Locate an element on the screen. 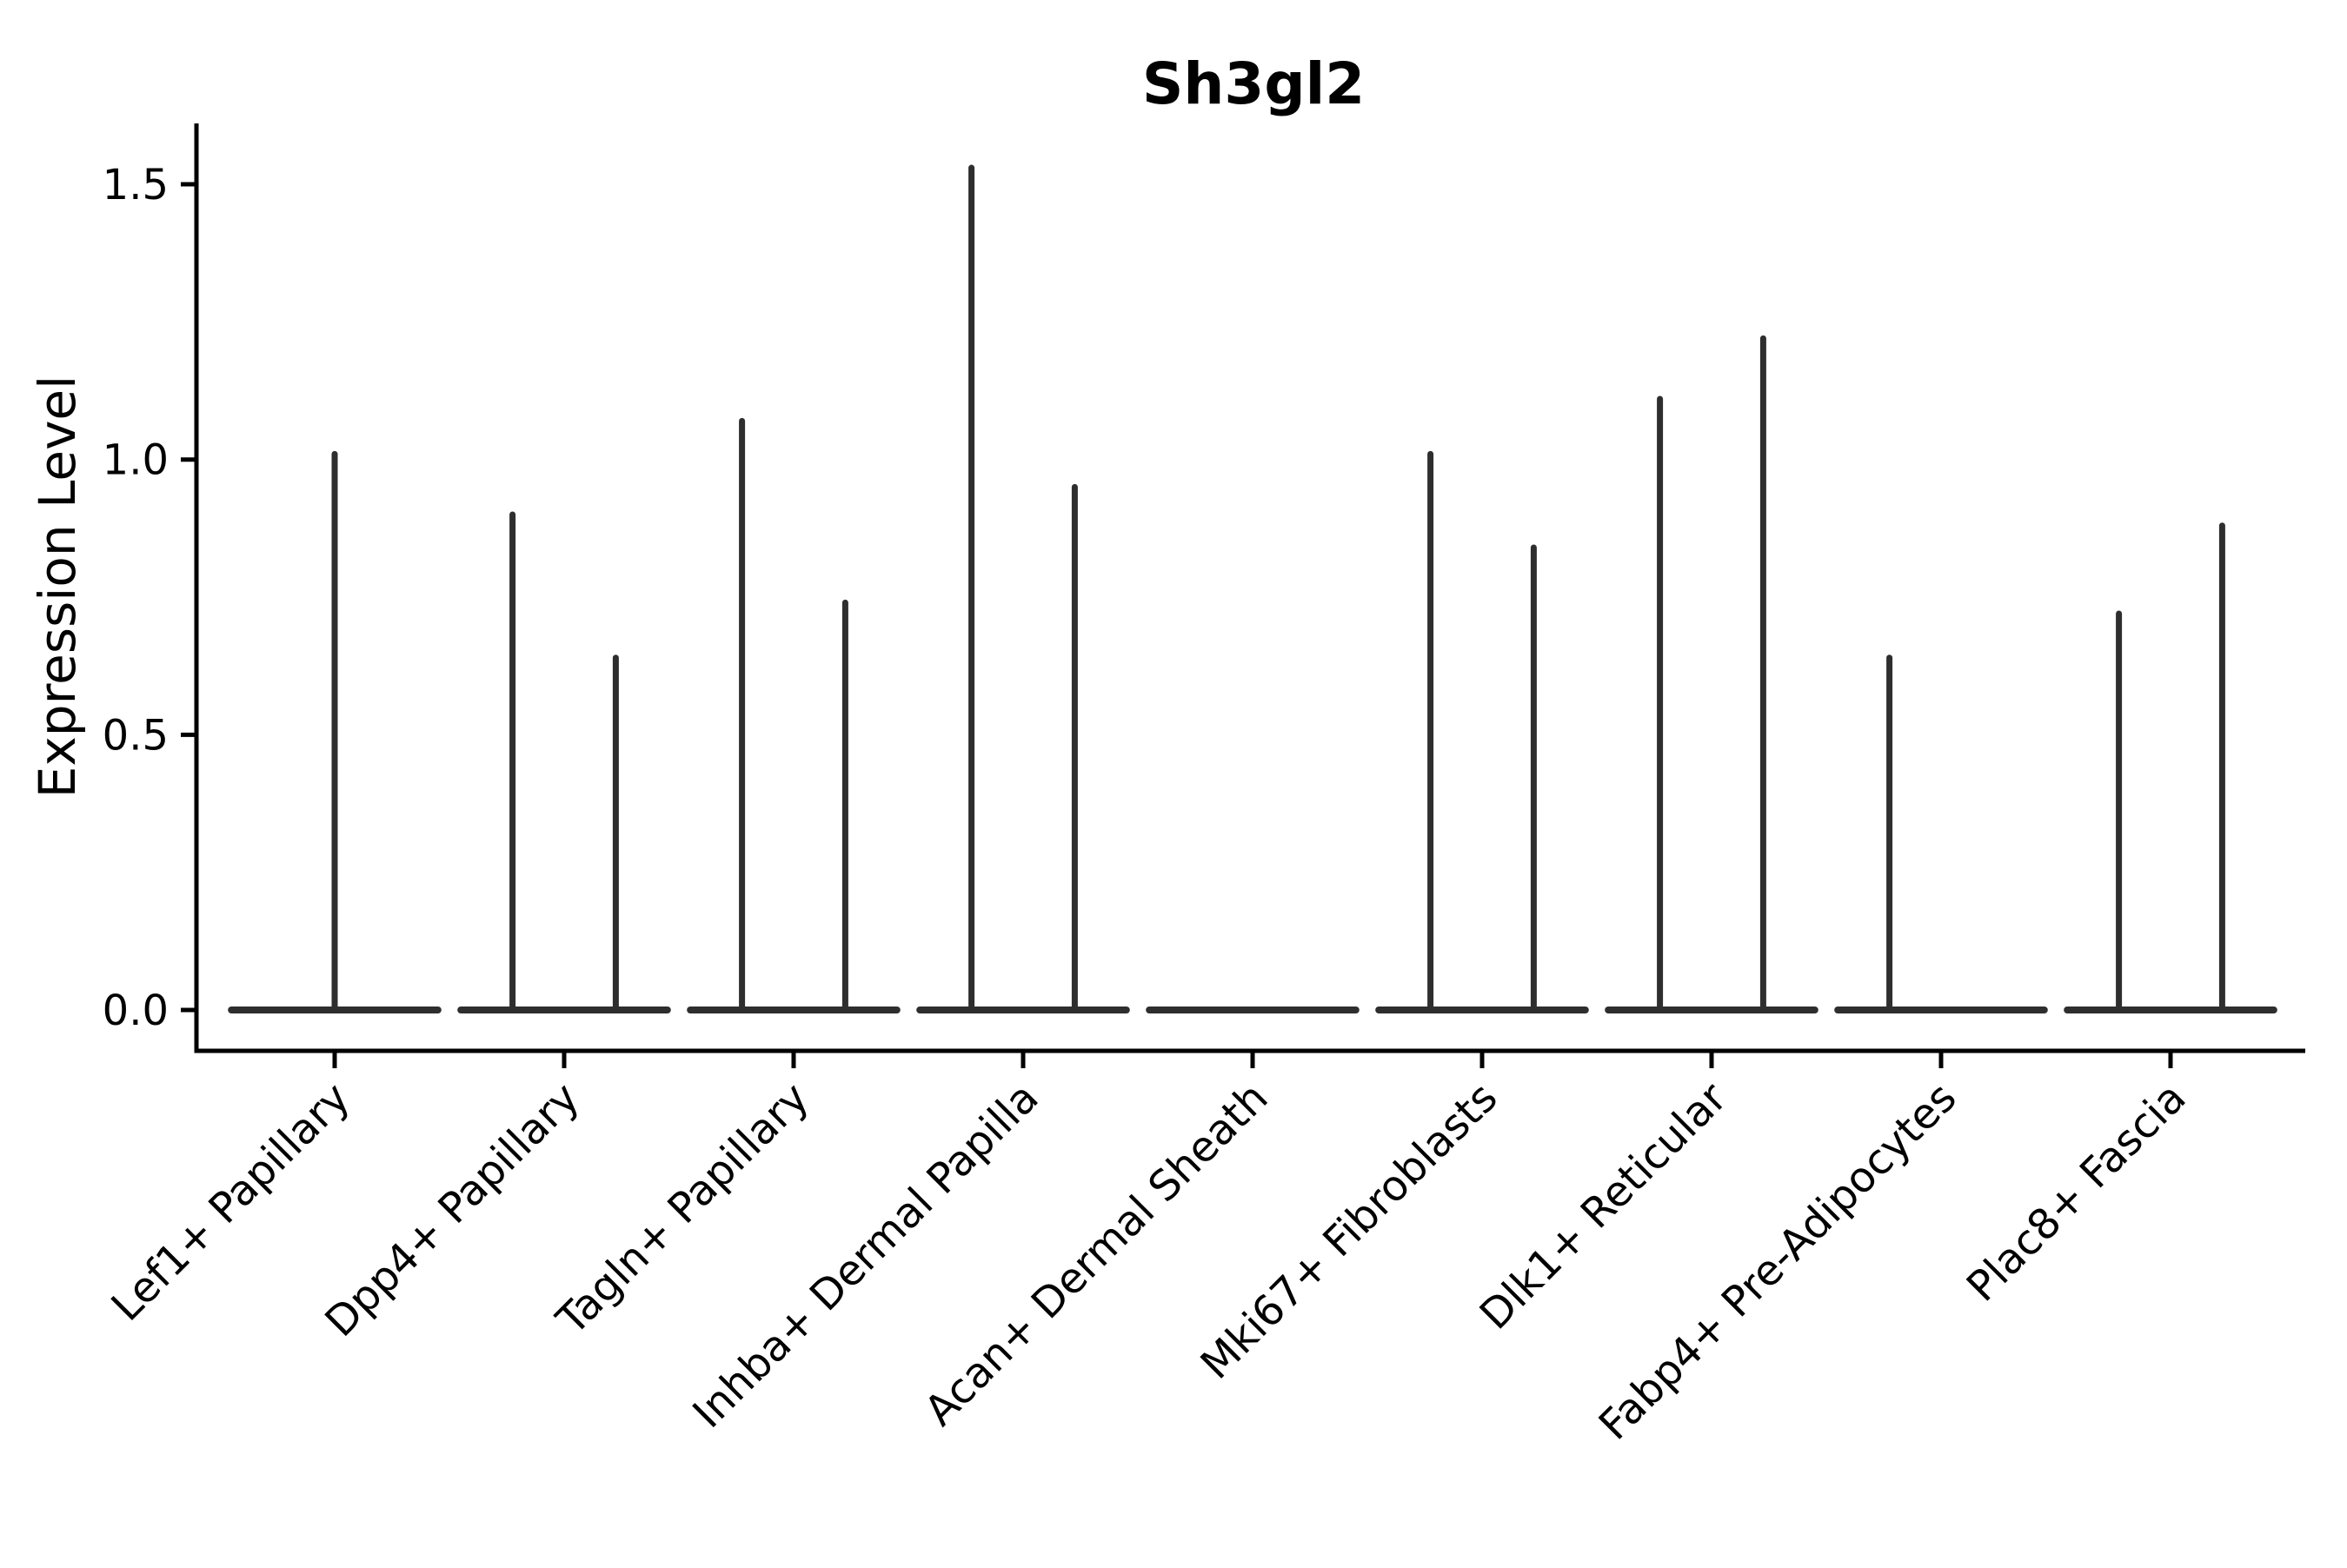 Image resolution: width=2347 pixels, height=1568 pixels. x-category-label: Plac8+ Fascia is located at coordinates (2077, 1192).